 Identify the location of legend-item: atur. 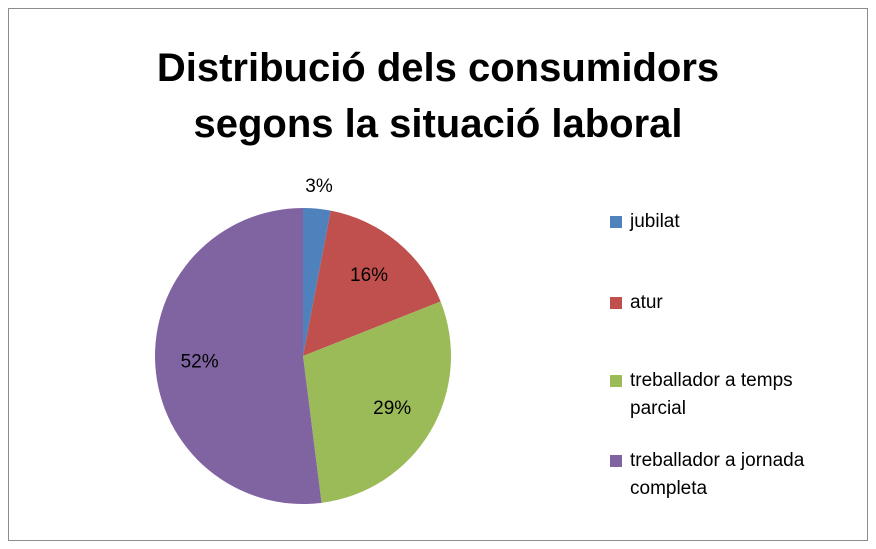
(725, 303).